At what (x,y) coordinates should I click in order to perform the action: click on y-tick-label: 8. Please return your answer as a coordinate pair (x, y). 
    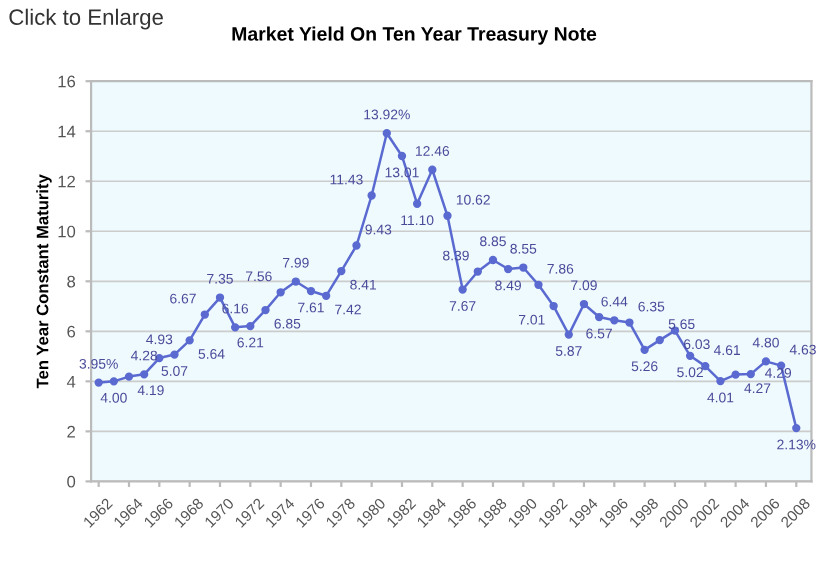
    Looking at the image, I should click on (71, 281).